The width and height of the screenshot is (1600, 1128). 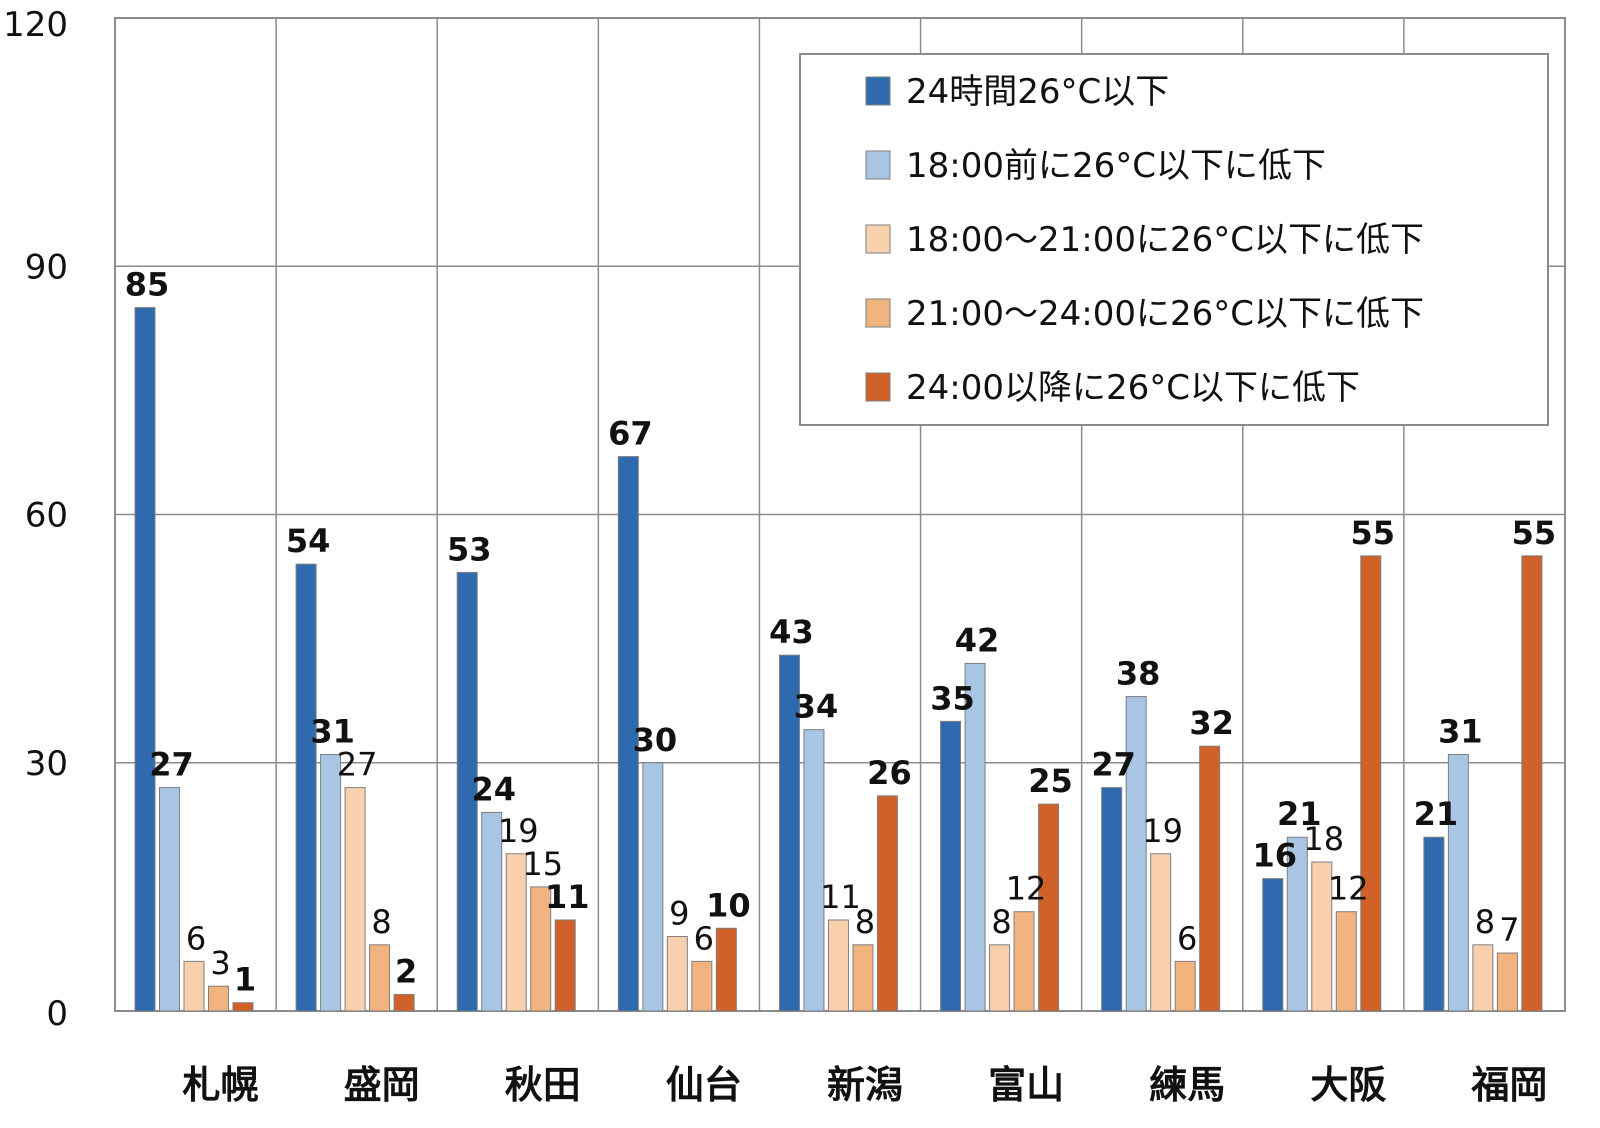 I want to click on legend-label: 24:00以降に26°C以下に低下, so click(x=1133, y=388).